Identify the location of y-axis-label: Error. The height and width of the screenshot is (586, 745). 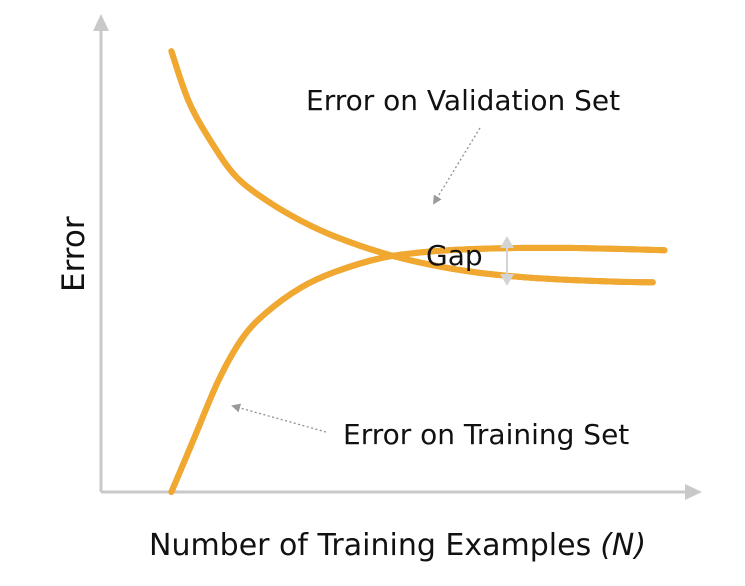
(74, 254).